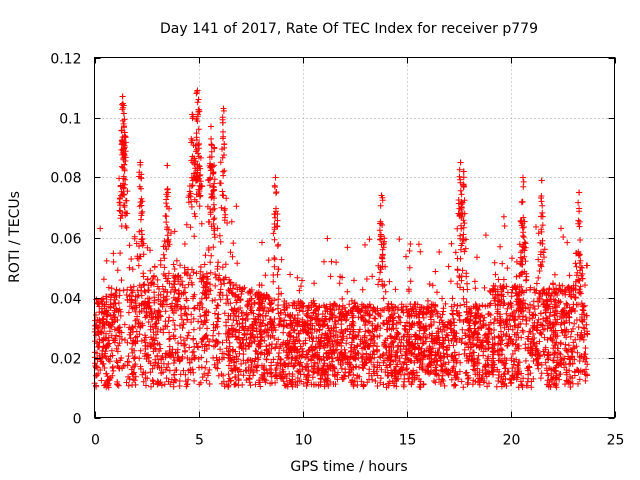  I want to click on y-tick-label: 0.04, so click(65, 300).